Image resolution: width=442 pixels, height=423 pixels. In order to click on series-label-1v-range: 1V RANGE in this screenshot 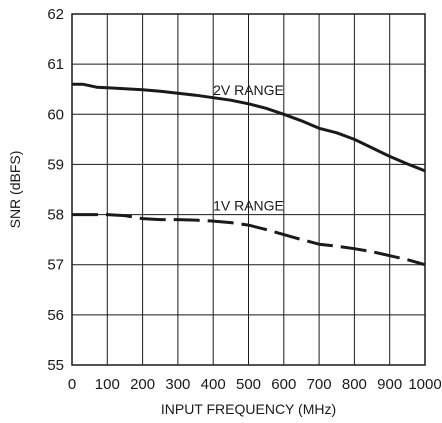, I will do `click(248, 206)`.